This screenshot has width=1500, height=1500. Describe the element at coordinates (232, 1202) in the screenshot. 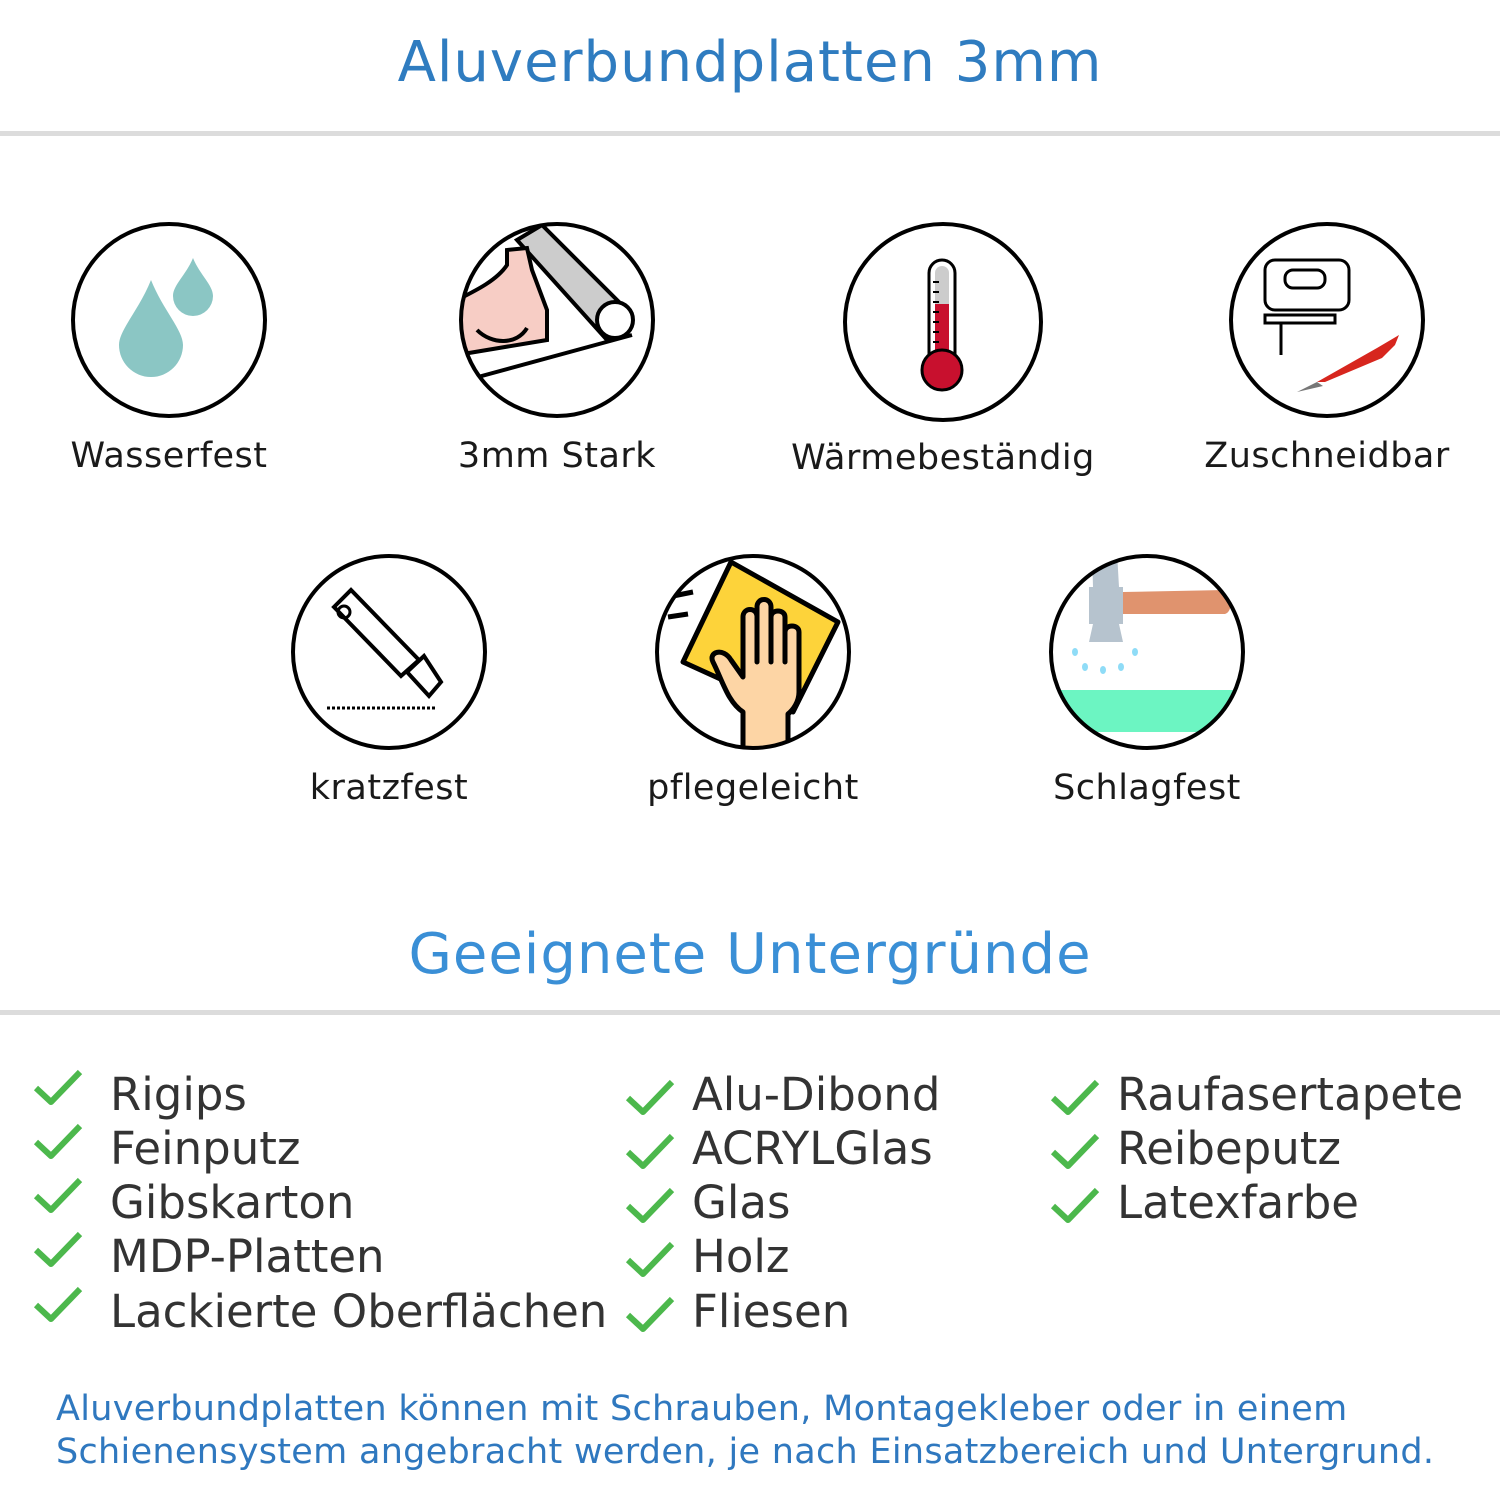

I see `list-item-label: Gibskarton` at that location.